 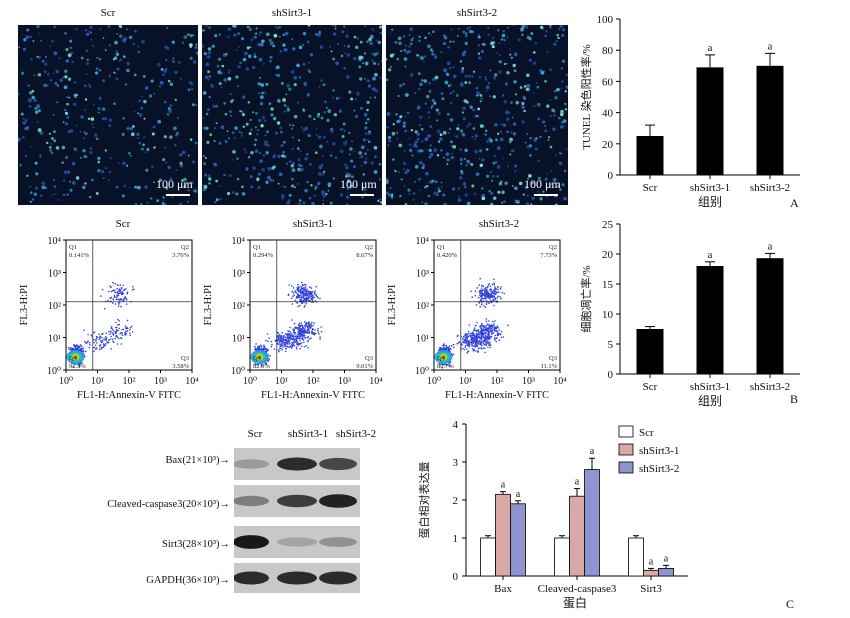 I want to click on x-tick-label: 10¹, so click(x=281, y=381).